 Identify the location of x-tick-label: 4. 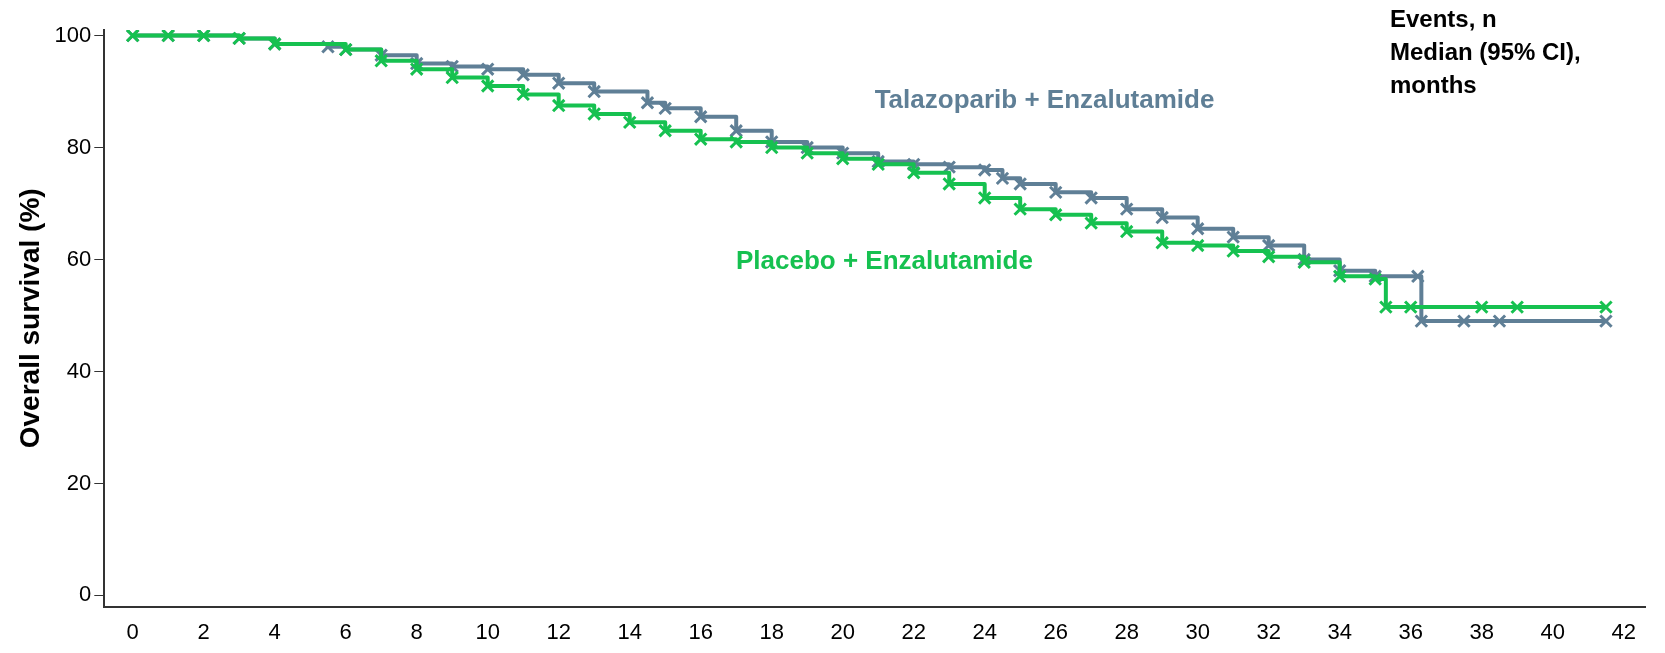
(274, 631).